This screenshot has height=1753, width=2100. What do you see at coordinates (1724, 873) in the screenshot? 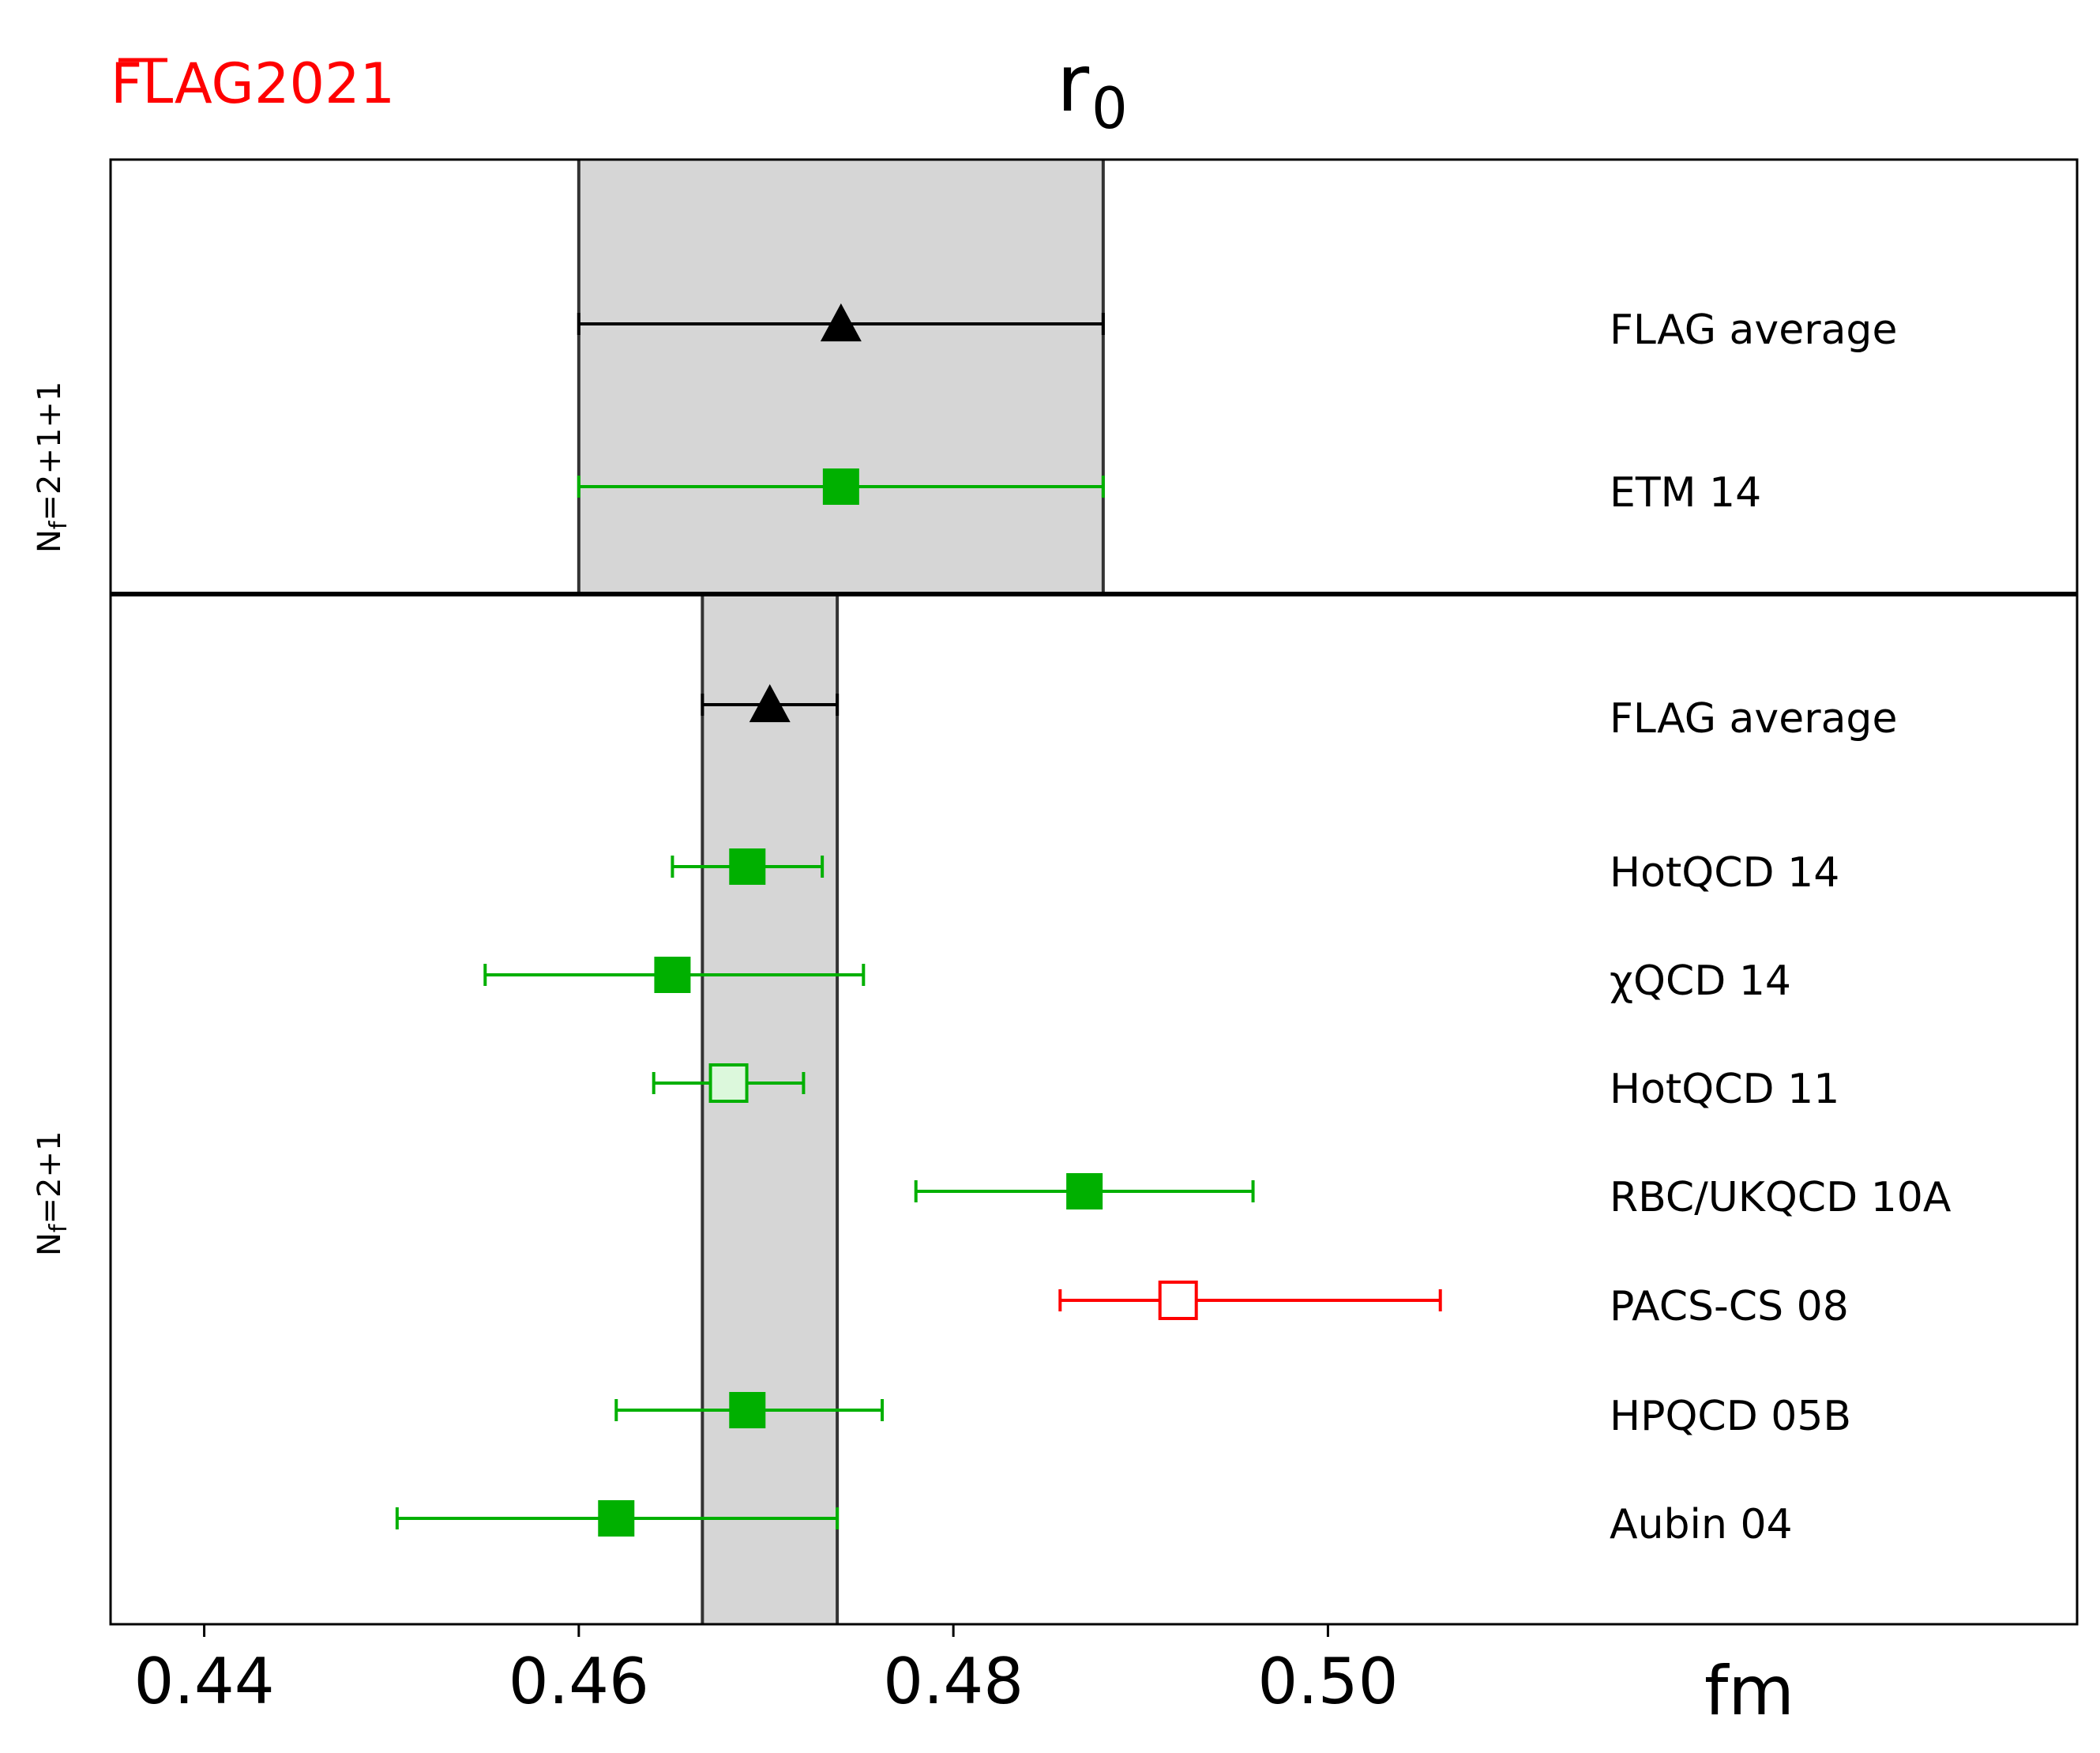
I see `entry-label: HotQCD 14` at bounding box center [1724, 873].